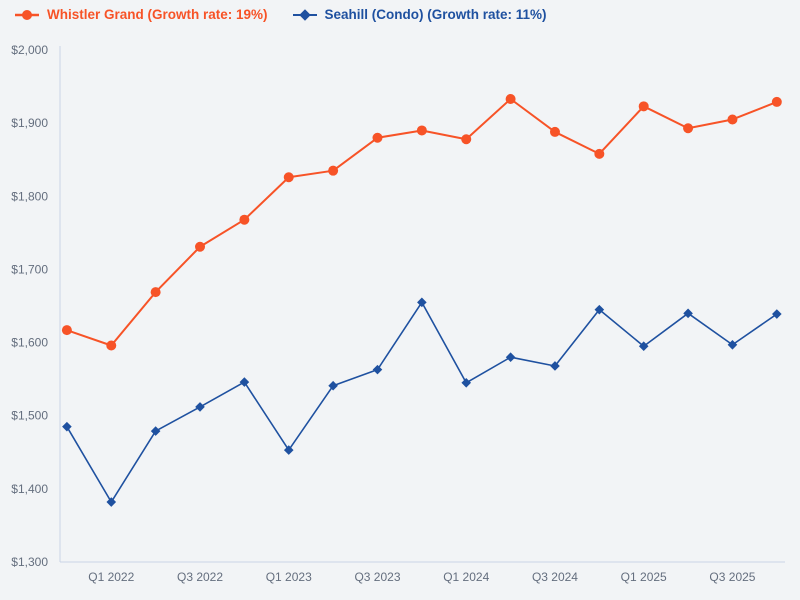  Describe the element at coordinates (29, 196) in the screenshot. I see `y-tick-label: $1,800` at that location.